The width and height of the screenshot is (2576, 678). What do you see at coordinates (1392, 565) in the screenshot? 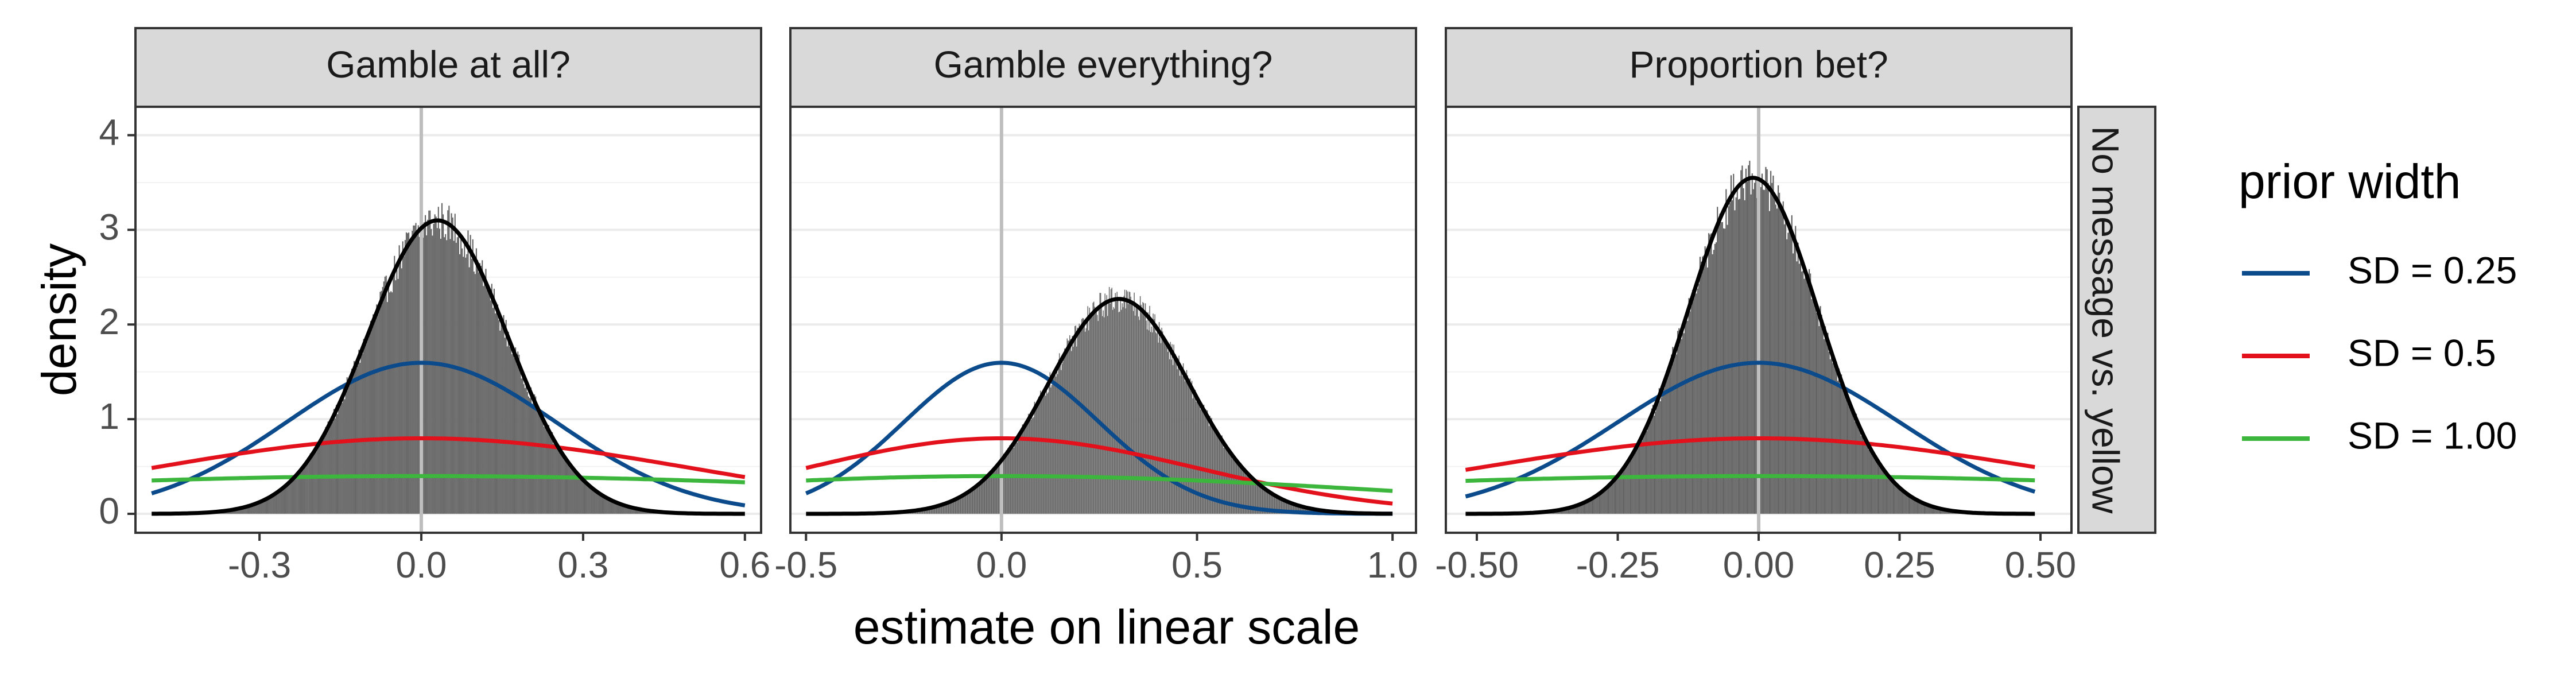
I see `x-tick-label: 1.0` at bounding box center [1392, 565].